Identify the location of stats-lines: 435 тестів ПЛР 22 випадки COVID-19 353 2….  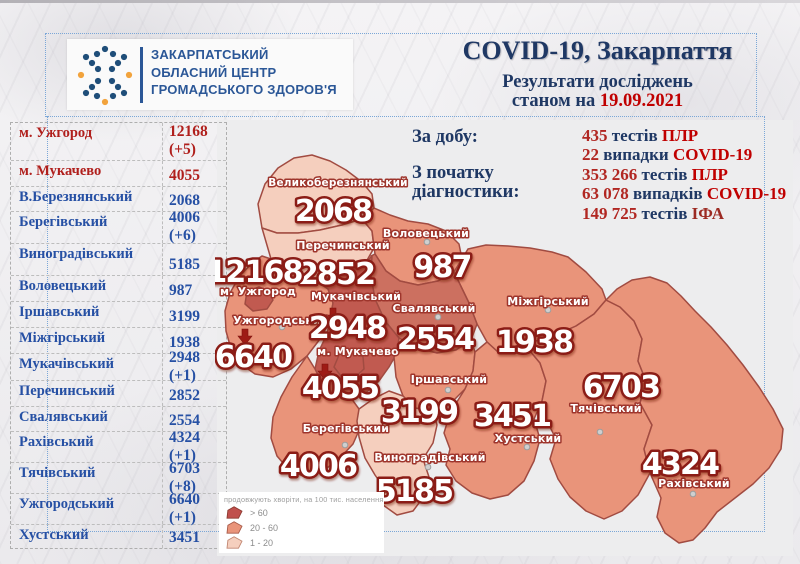
(684, 174).